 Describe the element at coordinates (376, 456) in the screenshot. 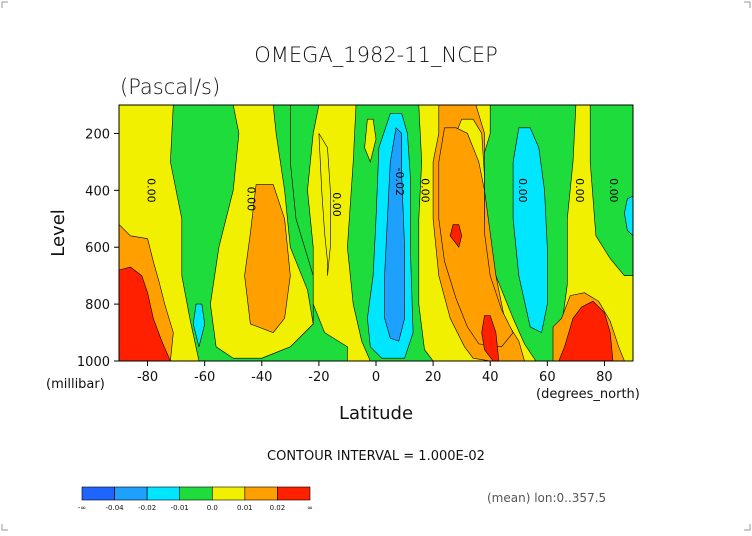

I see `contour-interval-text: CONTOUR INTERVAL = 1.000E-02` at that location.